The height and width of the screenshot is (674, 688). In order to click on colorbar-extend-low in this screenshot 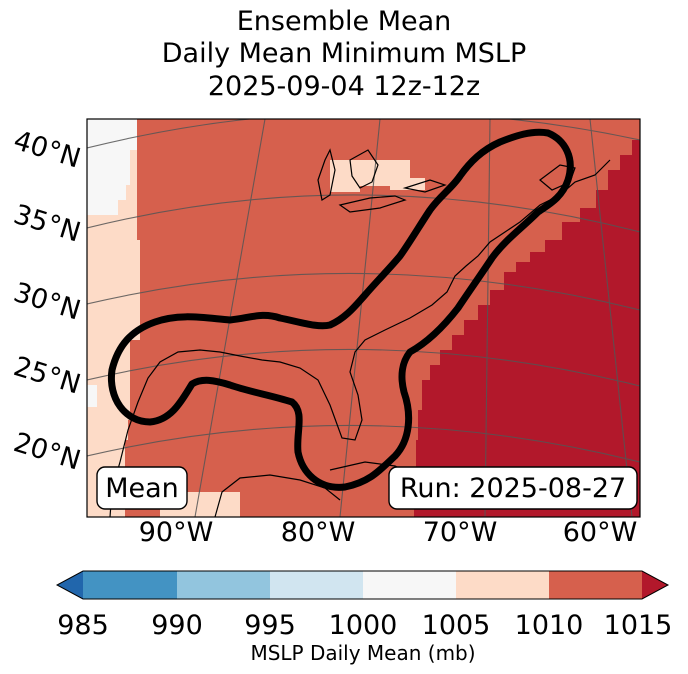, I will do `click(70, 585)`.